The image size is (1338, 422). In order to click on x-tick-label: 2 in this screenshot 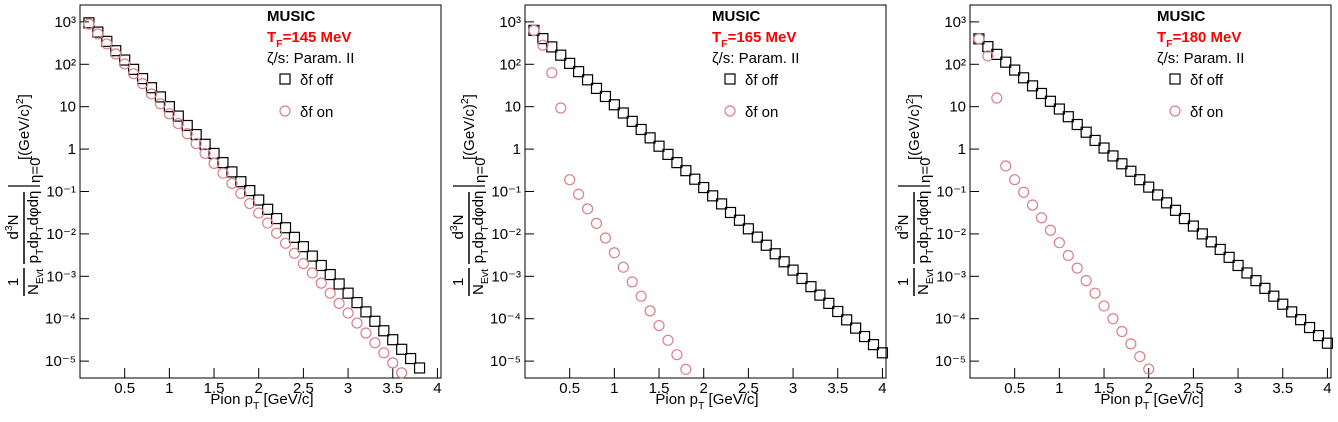, I will do `click(704, 388)`.